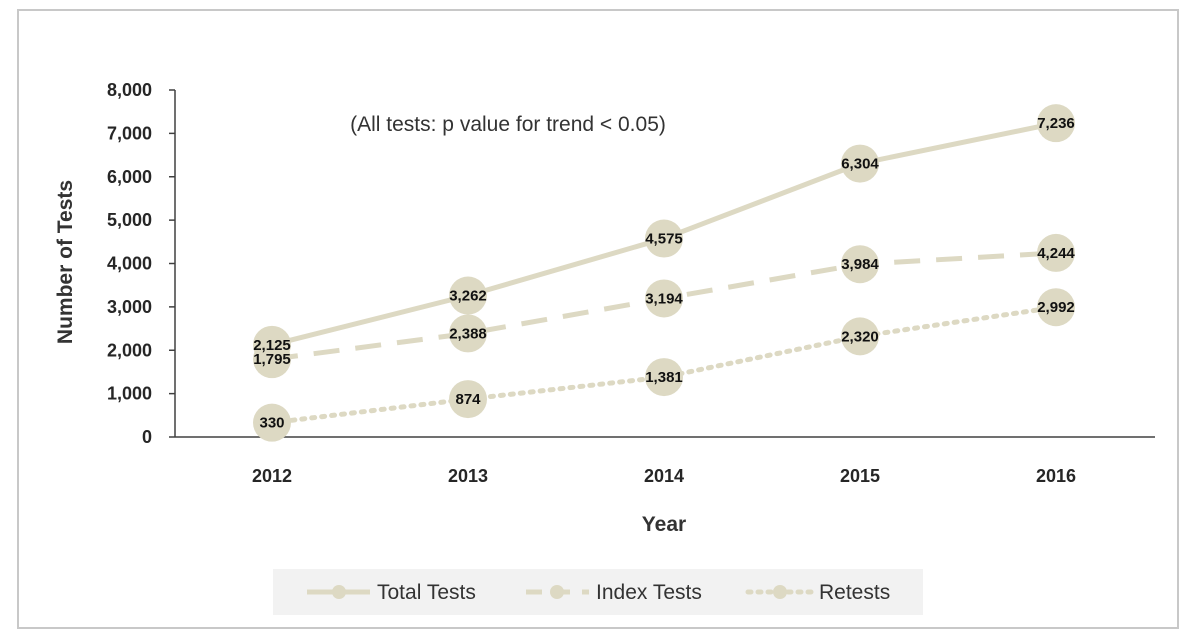  I want to click on data-point-label: 874, so click(468, 399).